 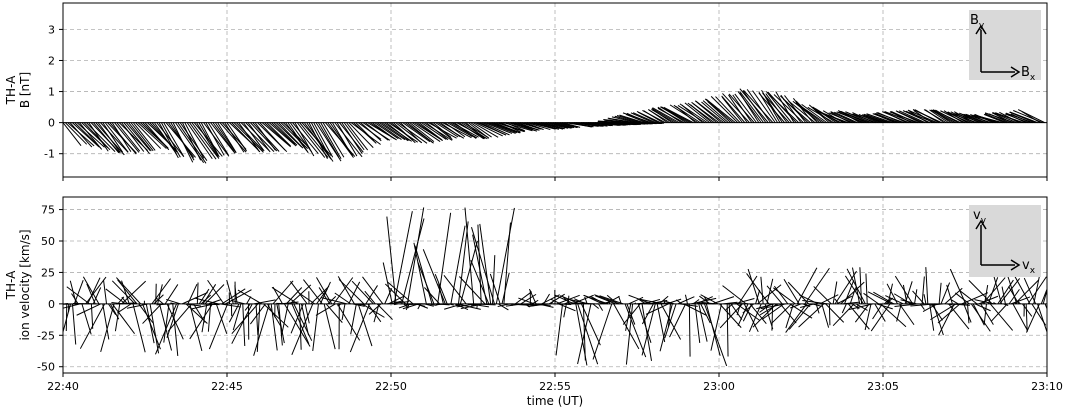 What do you see at coordinates (981, 224) in the screenshot?
I see `ion-velocity-legend-vertical-arrowhead` at bounding box center [981, 224].